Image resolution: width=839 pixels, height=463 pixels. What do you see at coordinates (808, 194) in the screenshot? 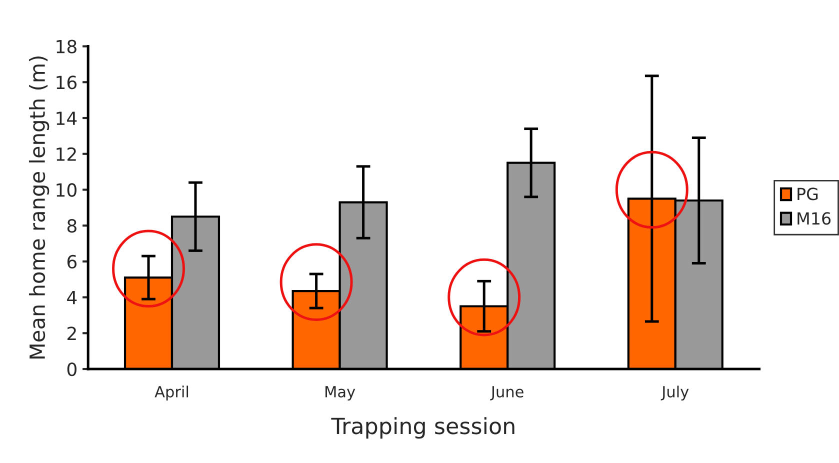
I see `legend-label: PG` at bounding box center [808, 194].